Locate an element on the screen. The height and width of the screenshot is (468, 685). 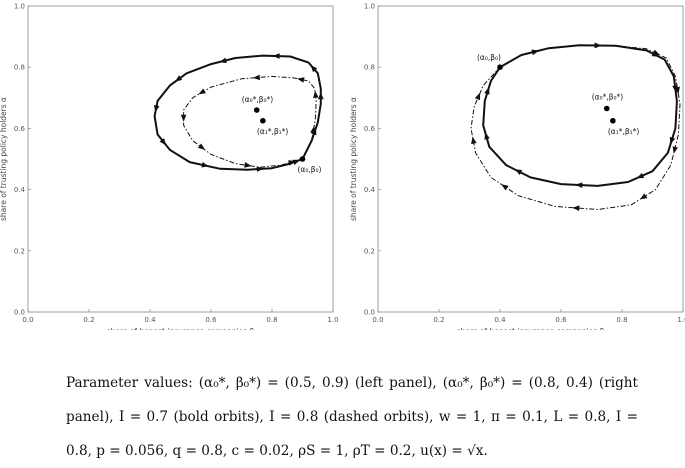
orbit-dashed-line is located at coordinates (250, 121).